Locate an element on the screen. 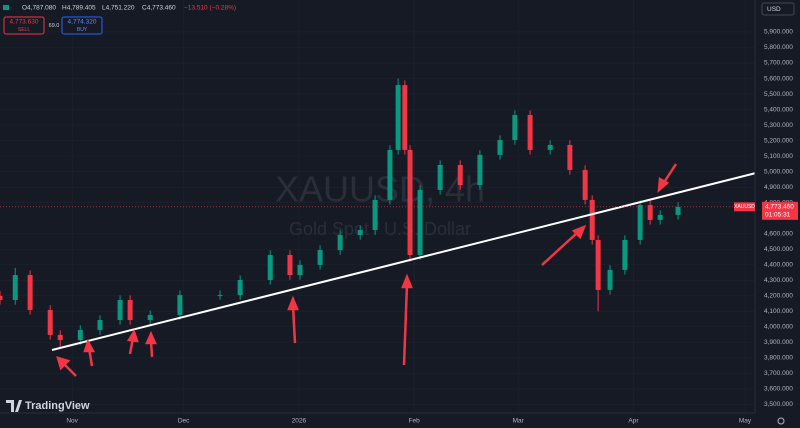 Image resolution: width=800 pixels, height=428 pixels. currency-button is located at coordinates (778, 9).